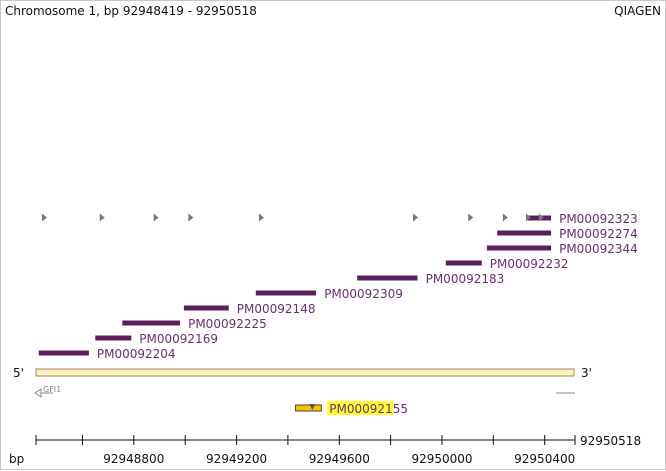 This screenshot has height=471, width=666. I want to click on marker-track, so click(292, 217).